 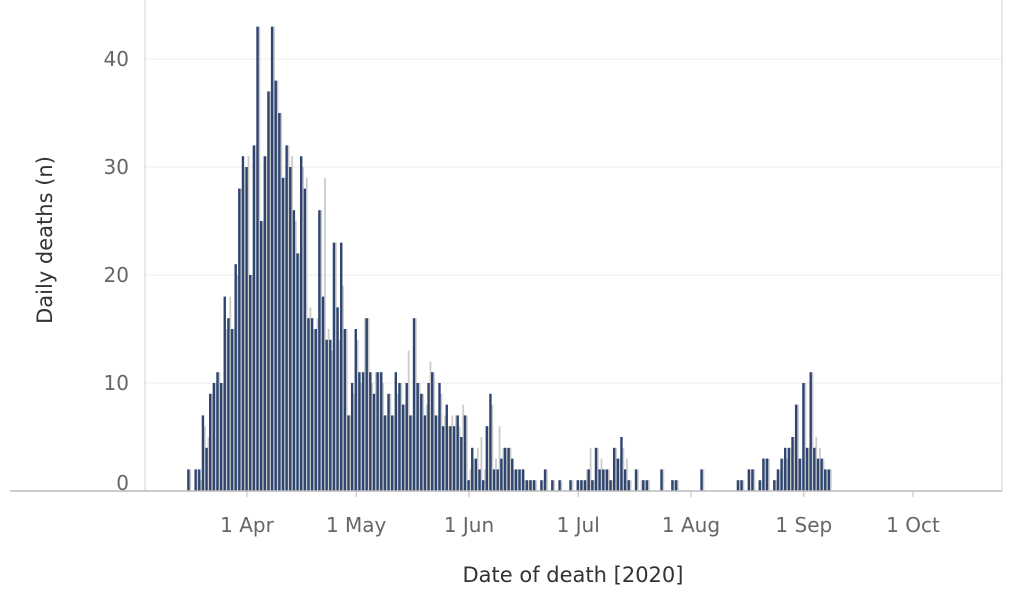 I want to click on y-tick-label: 0, so click(x=122, y=483).